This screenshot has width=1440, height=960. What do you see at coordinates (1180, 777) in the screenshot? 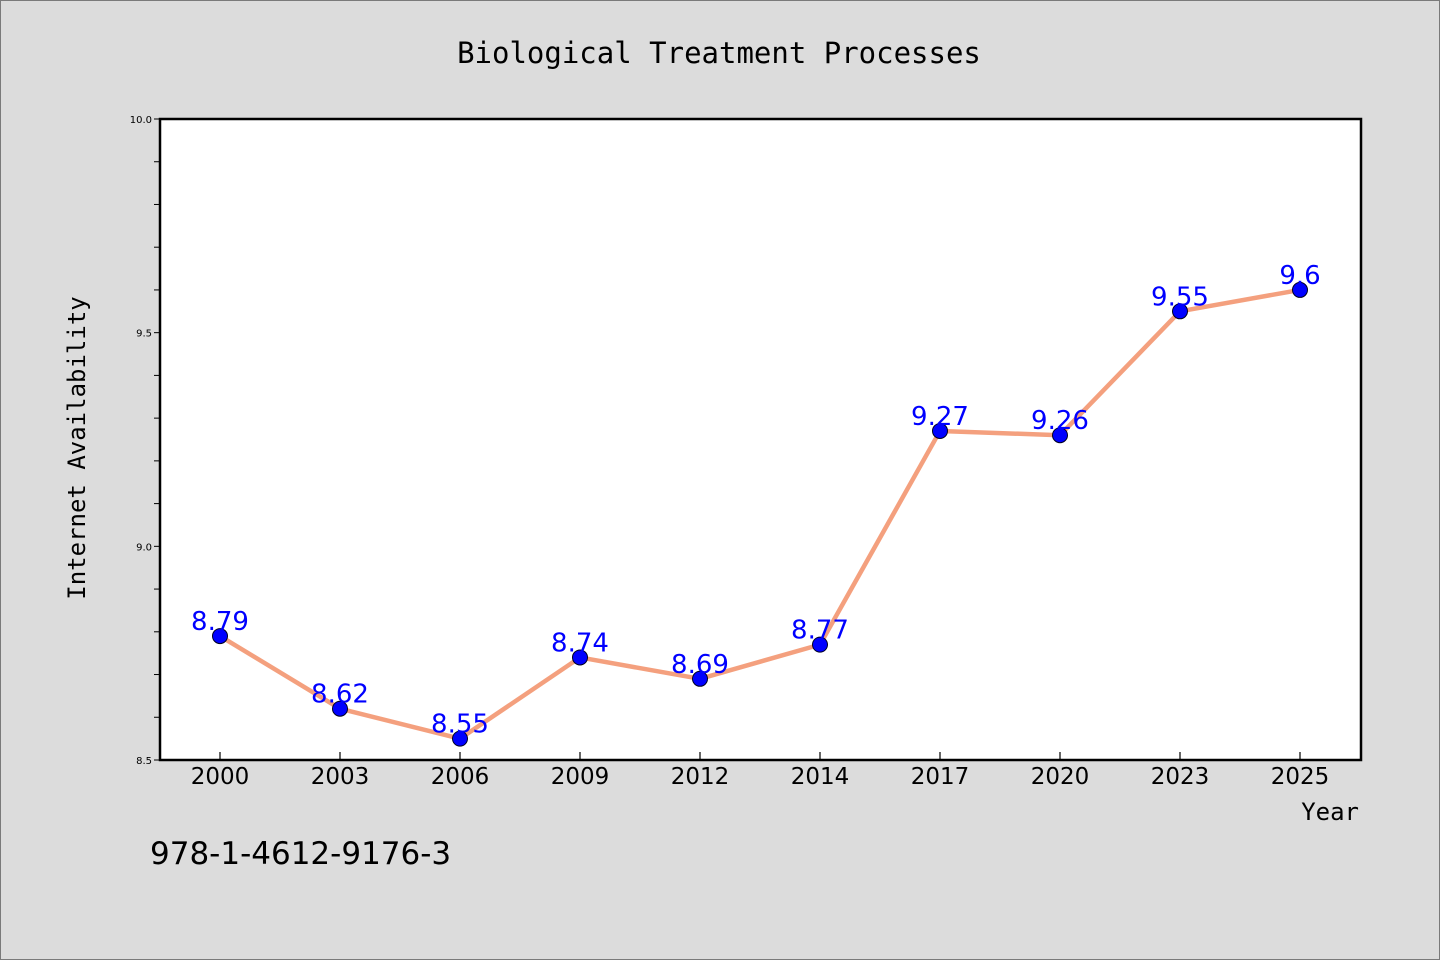
I see `x-tick-label: 2023` at bounding box center [1180, 777].